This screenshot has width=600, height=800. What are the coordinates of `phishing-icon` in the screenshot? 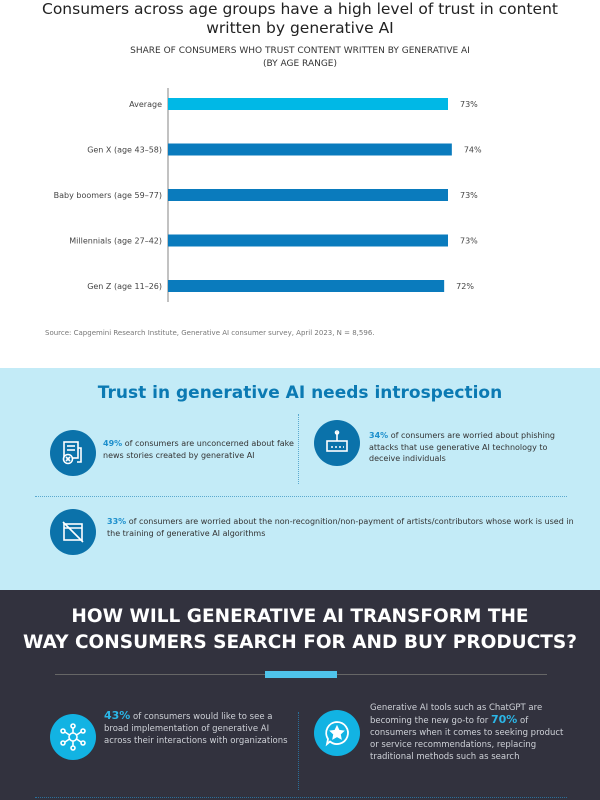 It's located at (337, 443).